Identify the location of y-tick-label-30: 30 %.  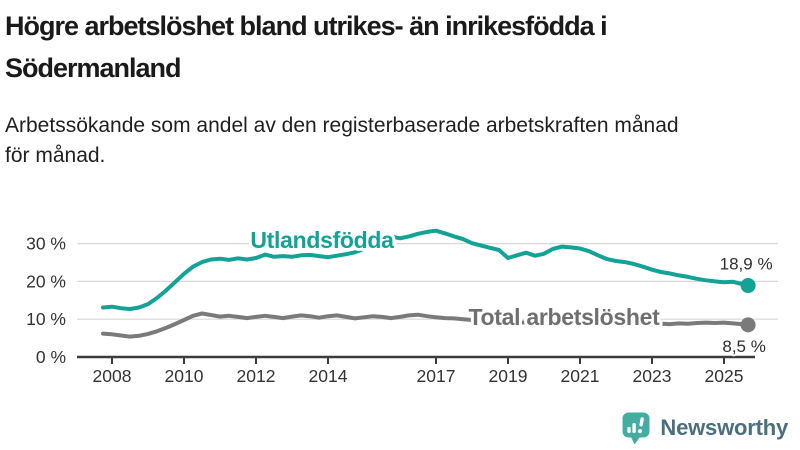
(46, 244).